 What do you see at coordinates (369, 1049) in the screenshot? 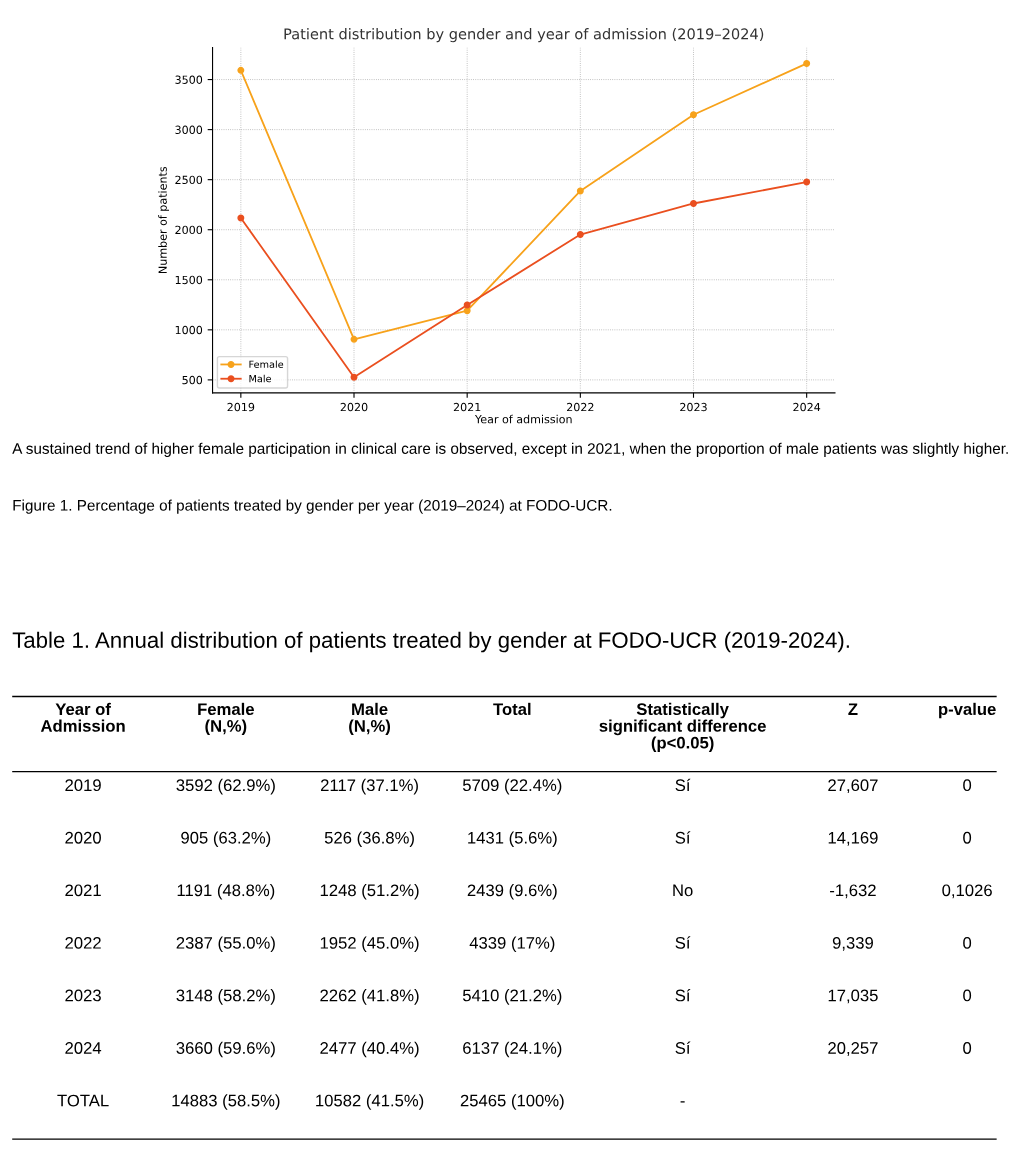
I see `text: 2477 (40.4%)` at bounding box center [369, 1049].